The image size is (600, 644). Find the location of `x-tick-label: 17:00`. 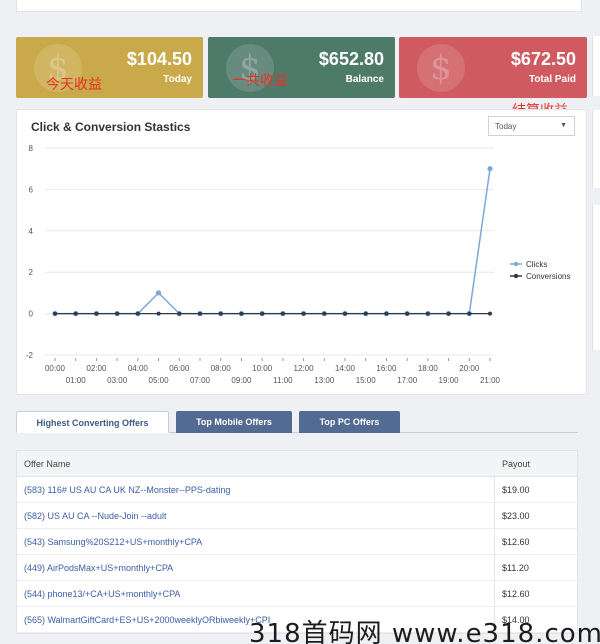

x-tick-label: 17:00 is located at coordinates (407, 380).